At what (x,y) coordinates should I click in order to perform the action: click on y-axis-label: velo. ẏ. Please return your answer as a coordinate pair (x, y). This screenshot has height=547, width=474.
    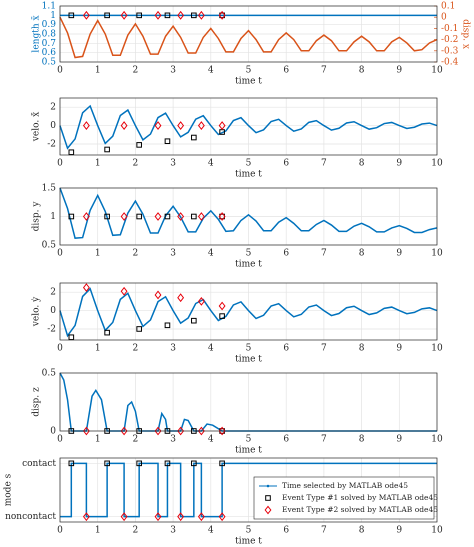
    Looking at the image, I should click on (37, 311).